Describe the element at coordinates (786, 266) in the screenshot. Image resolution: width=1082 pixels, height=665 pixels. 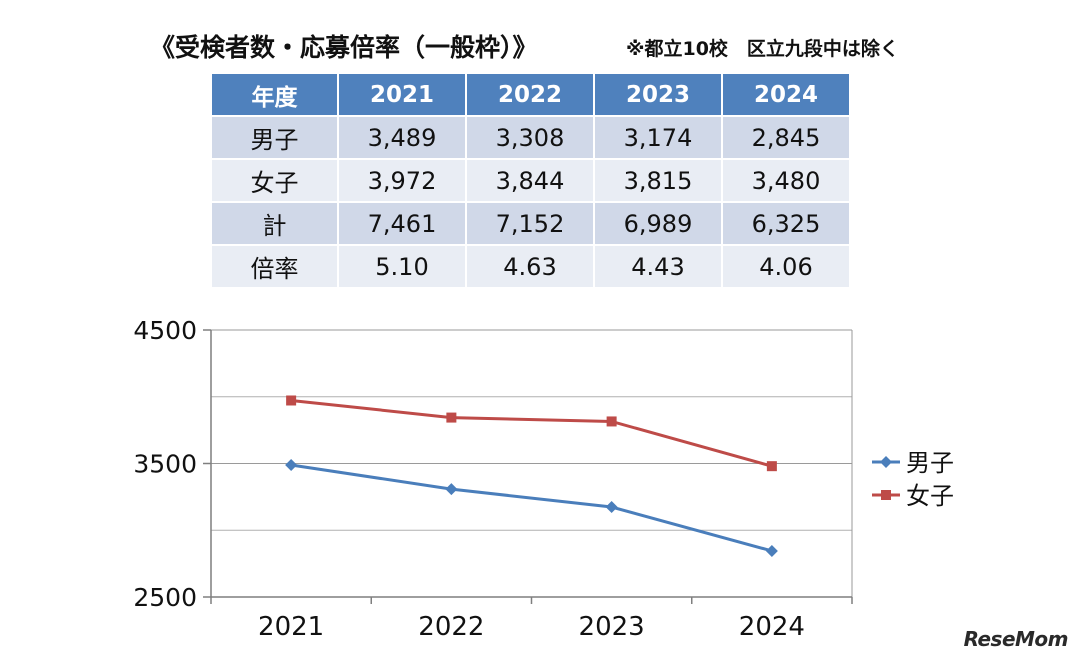
I see `table-cell: 4.06` at that location.